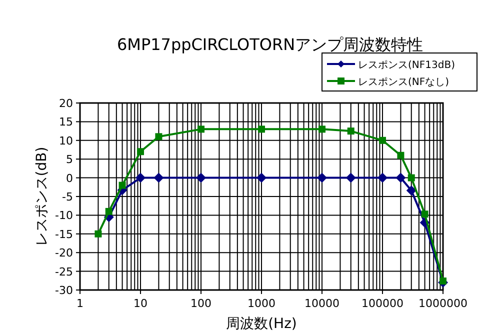 Image resolution: width=482 pixels, height=336 pixels. What do you see at coordinates (66, 122) in the screenshot?
I see `y-tick-label: 15` at bounding box center [66, 122].